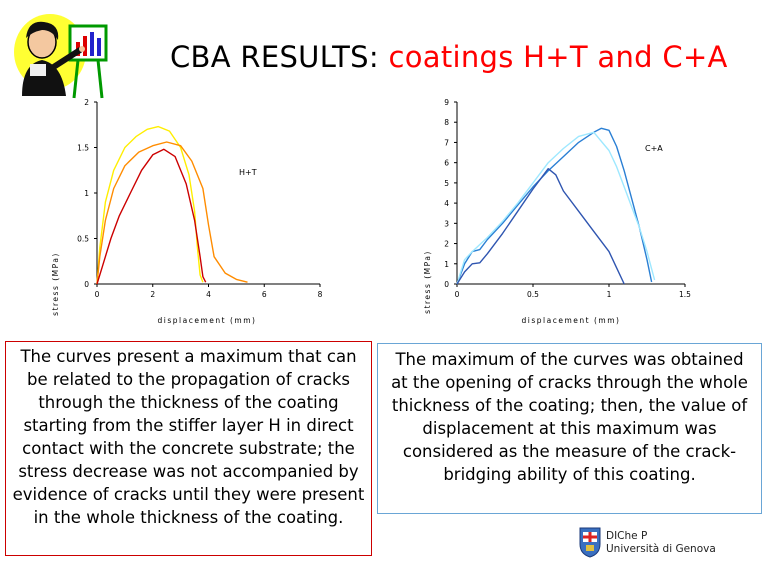 The image size is (768, 576). What do you see at coordinates (685, 294) in the screenshot?
I see `chart-ca-xtick-label: 1.5` at bounding box center [685, 294].